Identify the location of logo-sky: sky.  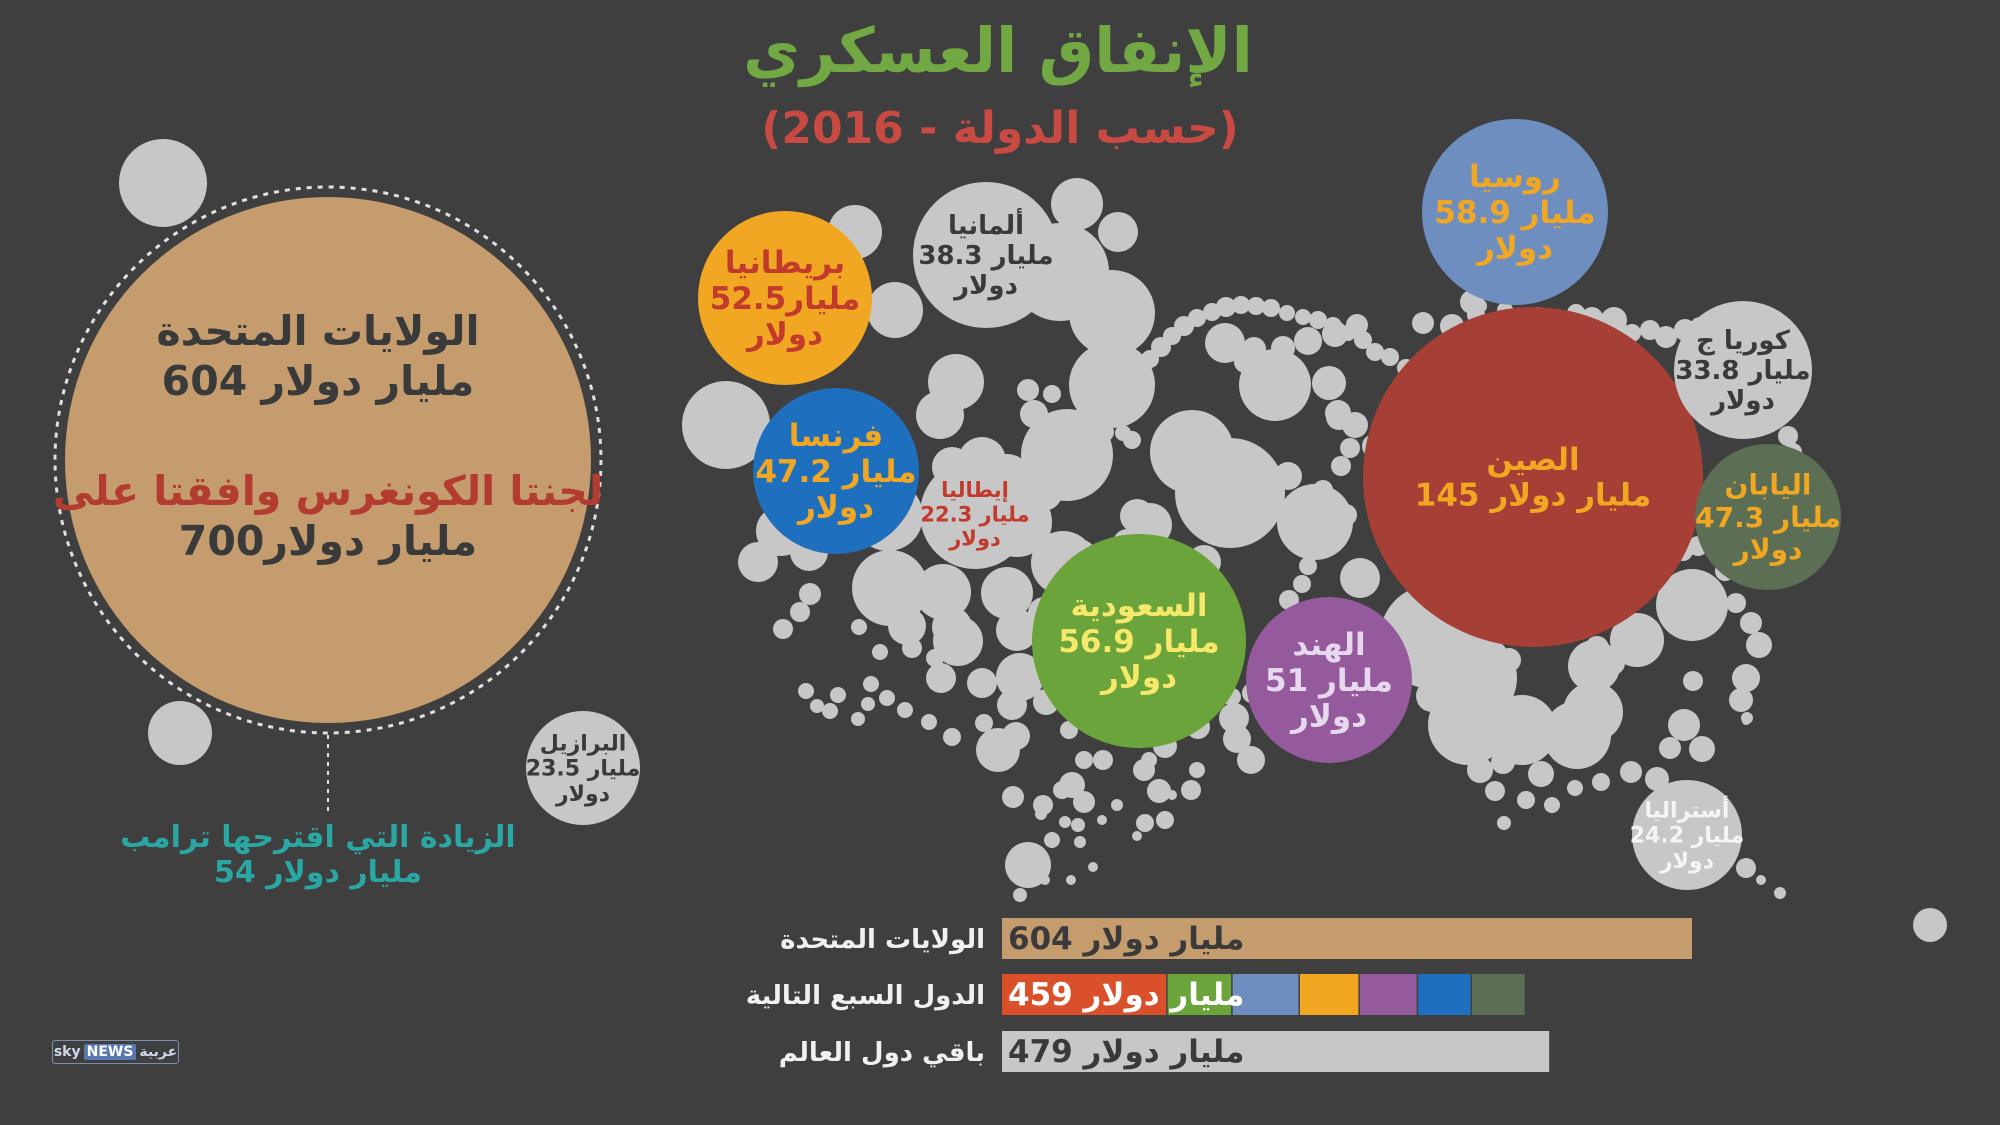
(67, 1052).